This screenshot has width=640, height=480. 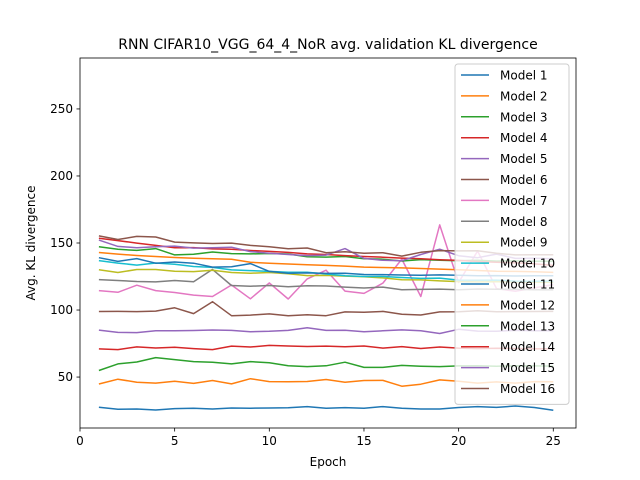 I want to click on y-tick-label: 50, so click(x=65, y=377).